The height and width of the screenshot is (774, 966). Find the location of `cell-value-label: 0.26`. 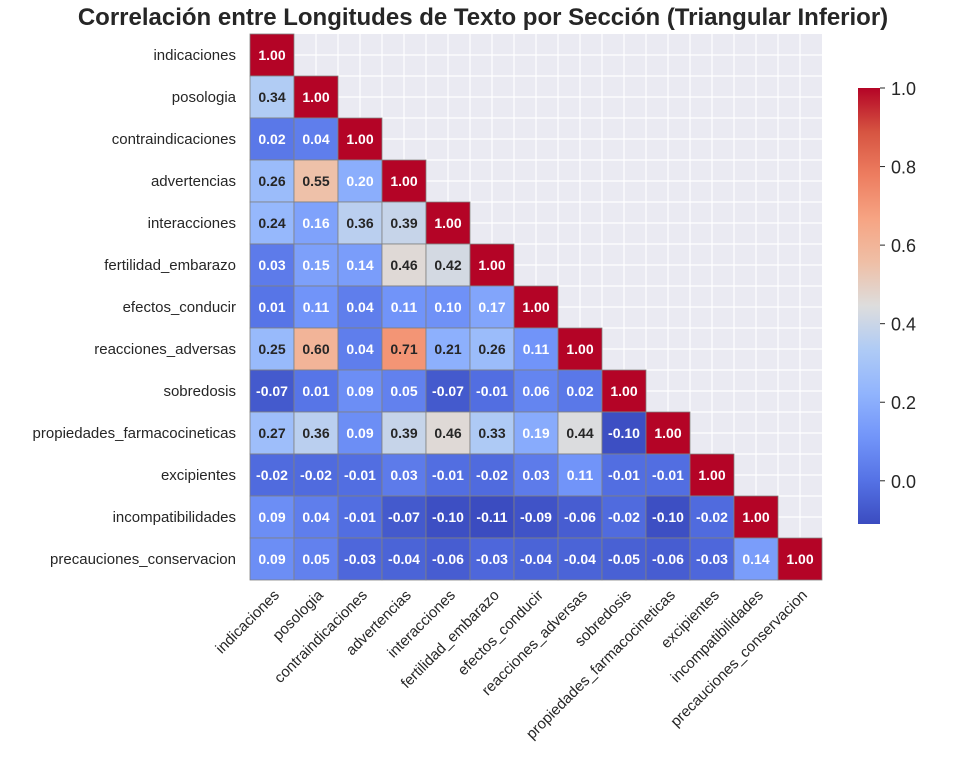

cell-value-label: 0.26 is located at coordinates (491, 349).